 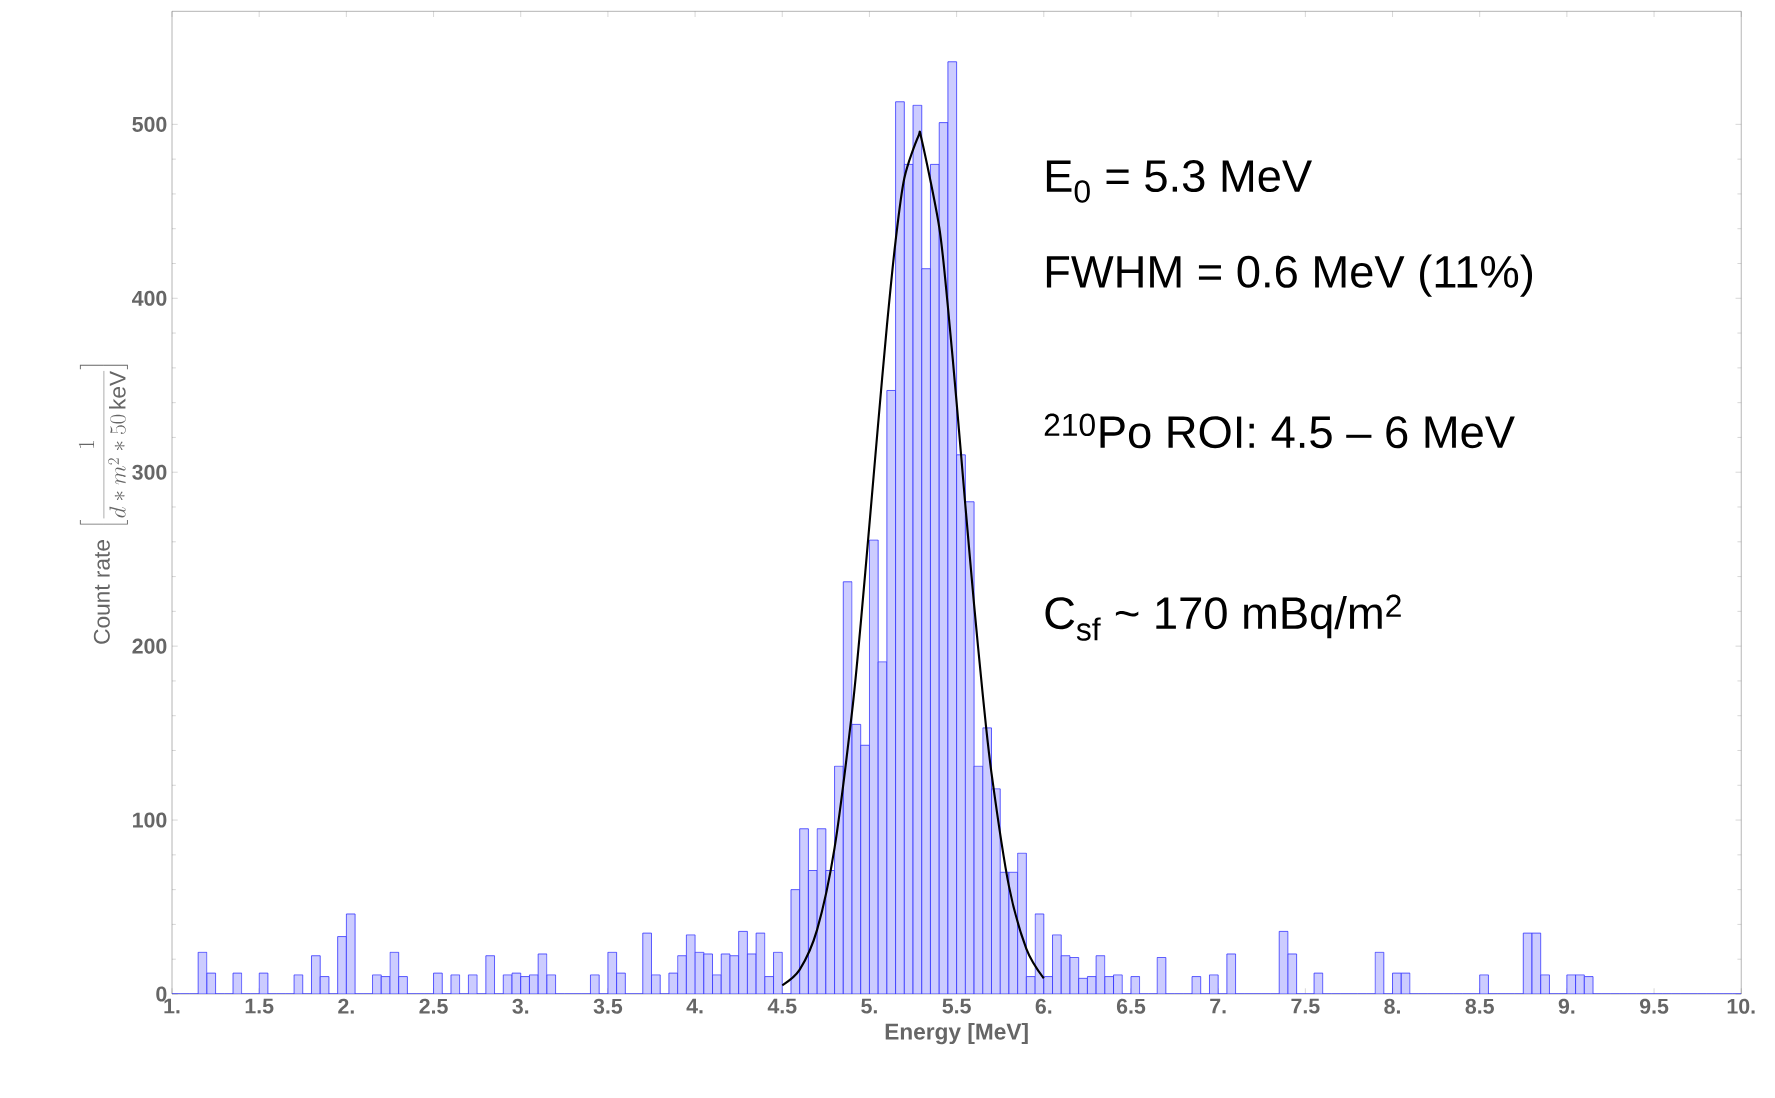 What do you see at coordinates (1741, 1006) in the screenshot?
I see `x-tick-label: 10.` at bounding box center [1741, 1006].